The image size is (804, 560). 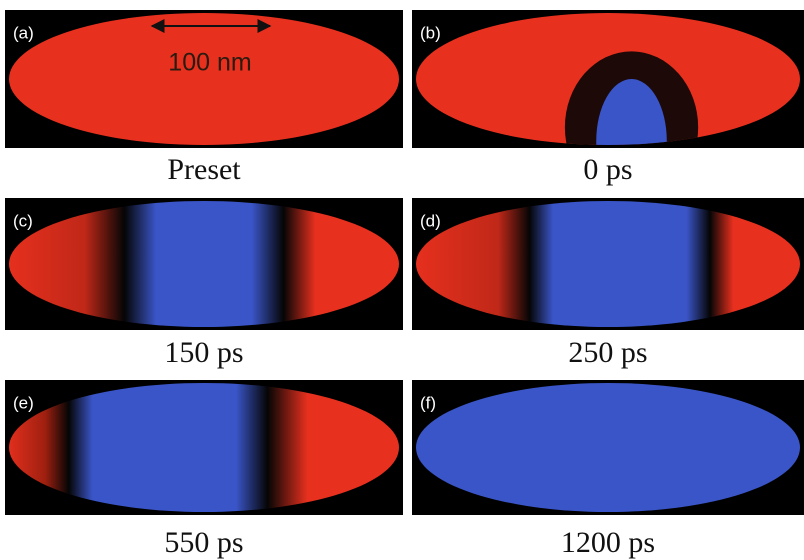 I want to click on panel: (f), so click(x=608, y=447).